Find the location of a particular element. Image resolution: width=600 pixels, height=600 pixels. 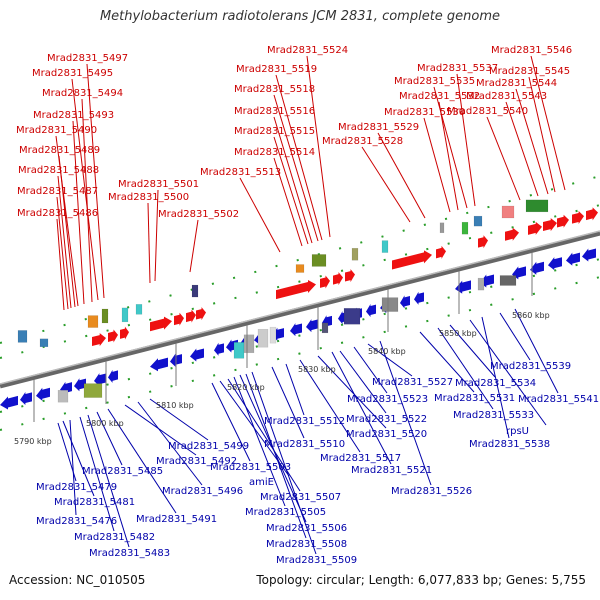

top-gene-label: Mrad2831_5540 is located at coordinates (487, 111).